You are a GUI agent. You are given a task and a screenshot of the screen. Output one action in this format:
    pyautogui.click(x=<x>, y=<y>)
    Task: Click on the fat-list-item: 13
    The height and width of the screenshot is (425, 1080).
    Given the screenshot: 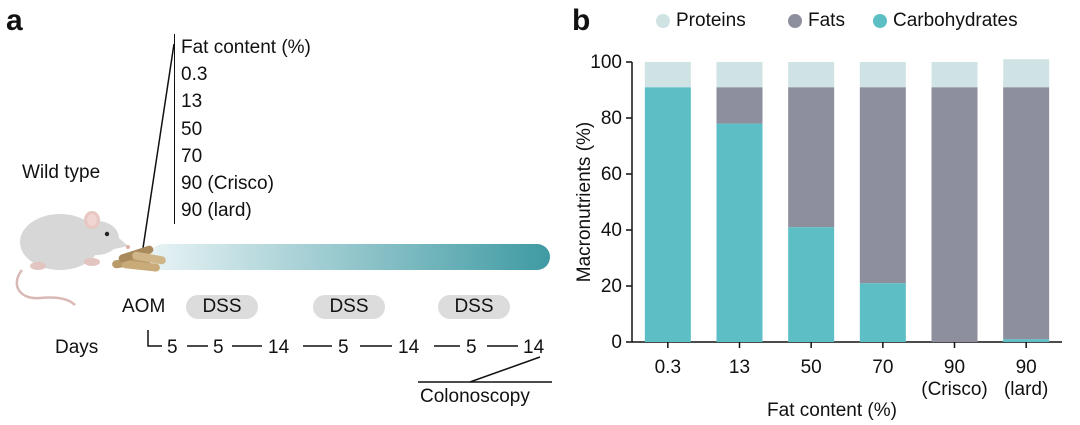 What is the action you would take?
    pyautogui.click(x=192, y=102)
    